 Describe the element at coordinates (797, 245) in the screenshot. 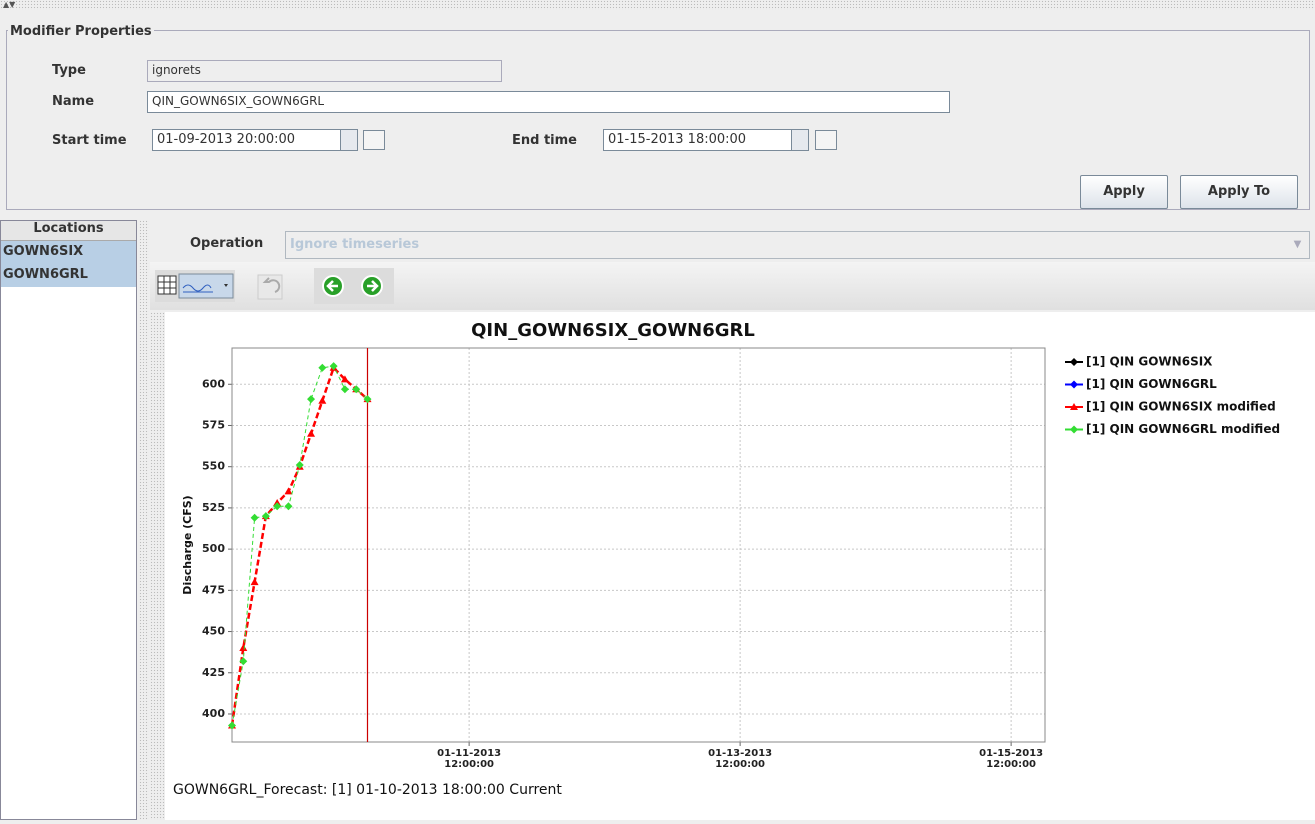

I see `operation-combo: Ignore timeseries` at that location.